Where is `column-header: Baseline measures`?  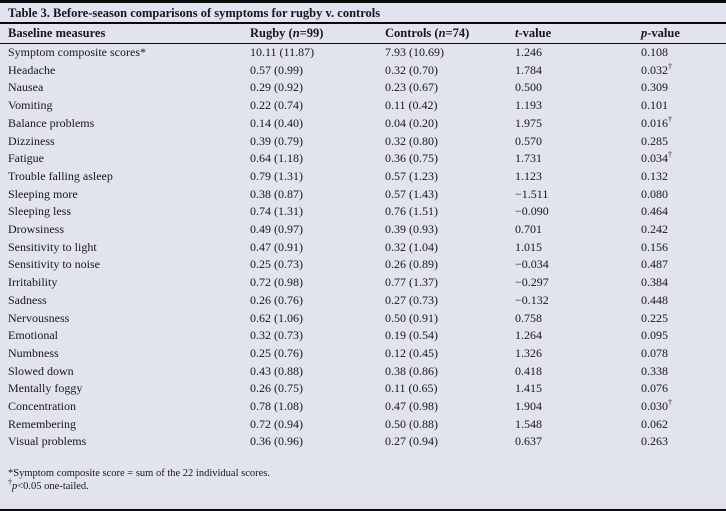 column-header: Baseline measures is located at coordinates (125, 34).